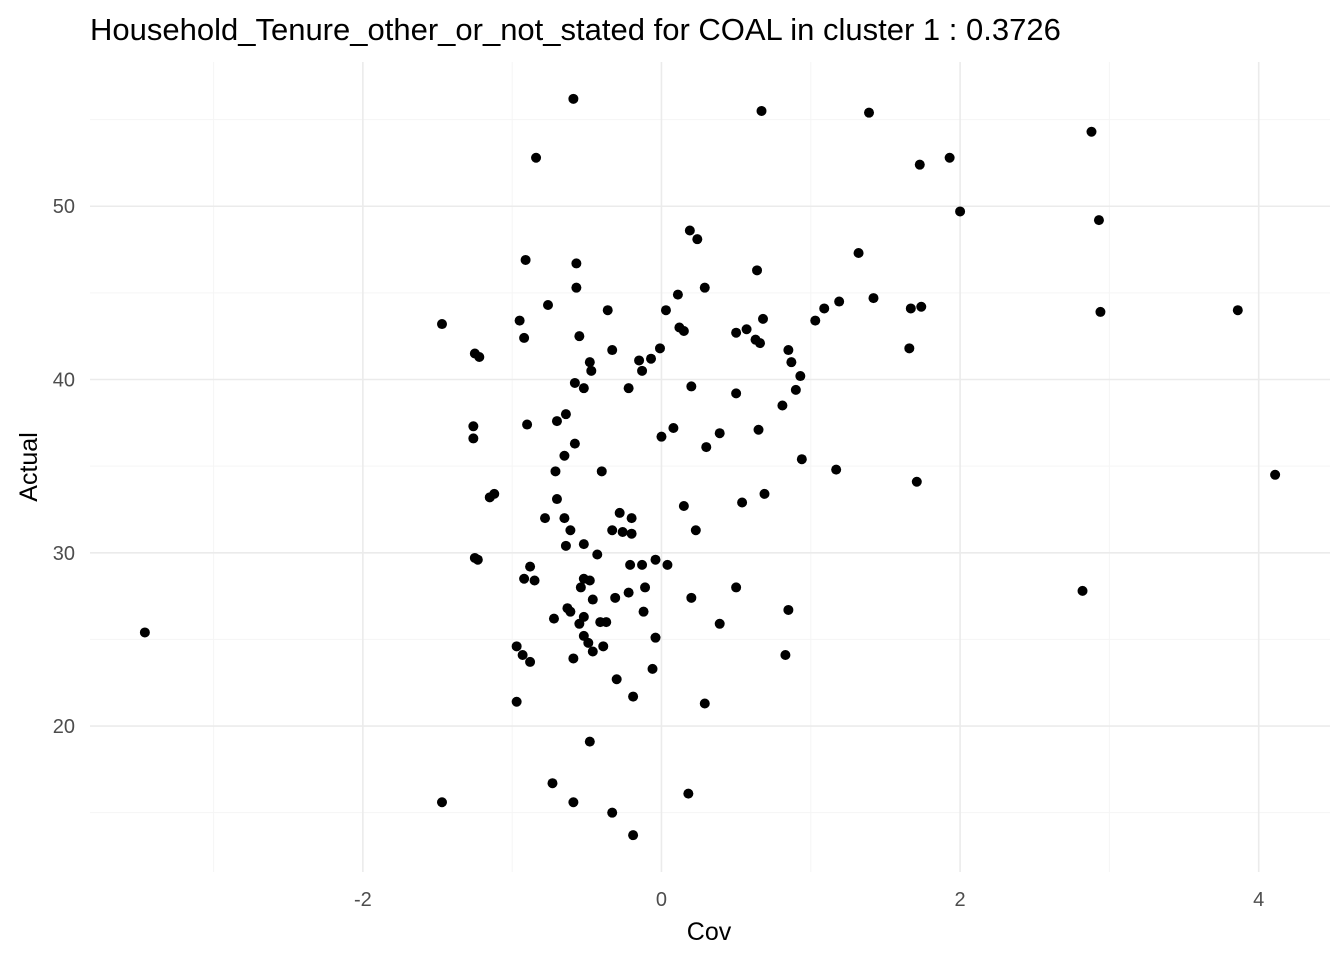 The image size is (1344, 960). What do you see at coordinates (661, 900) in the screenshot?
I see `x-tick-label: 0` at bounding box center [661, 900].